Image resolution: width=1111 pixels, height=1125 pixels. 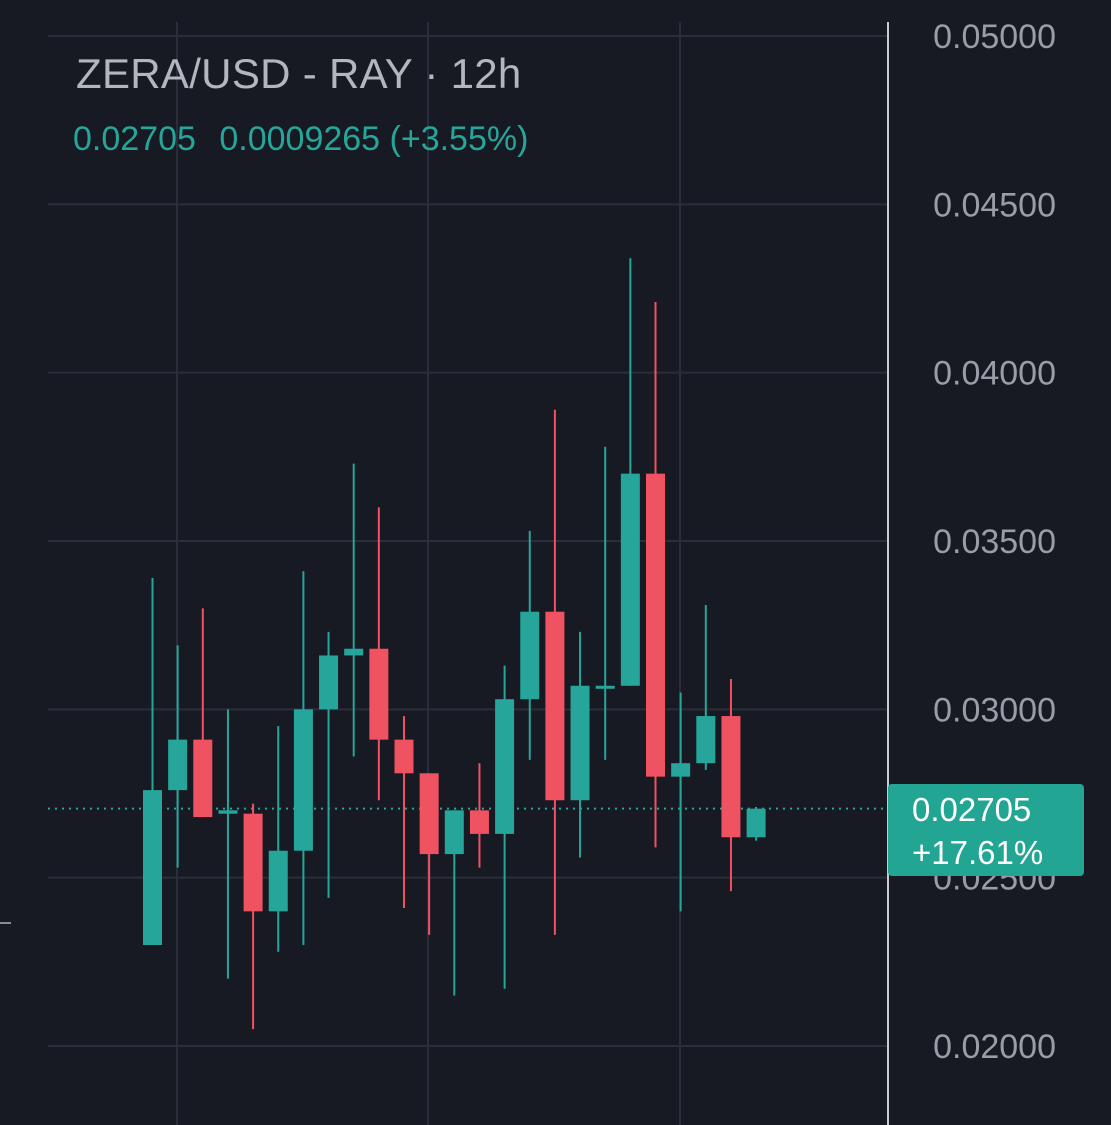 I want to click on y-tick-label: 0.02000, so click(x=994, y=1047).